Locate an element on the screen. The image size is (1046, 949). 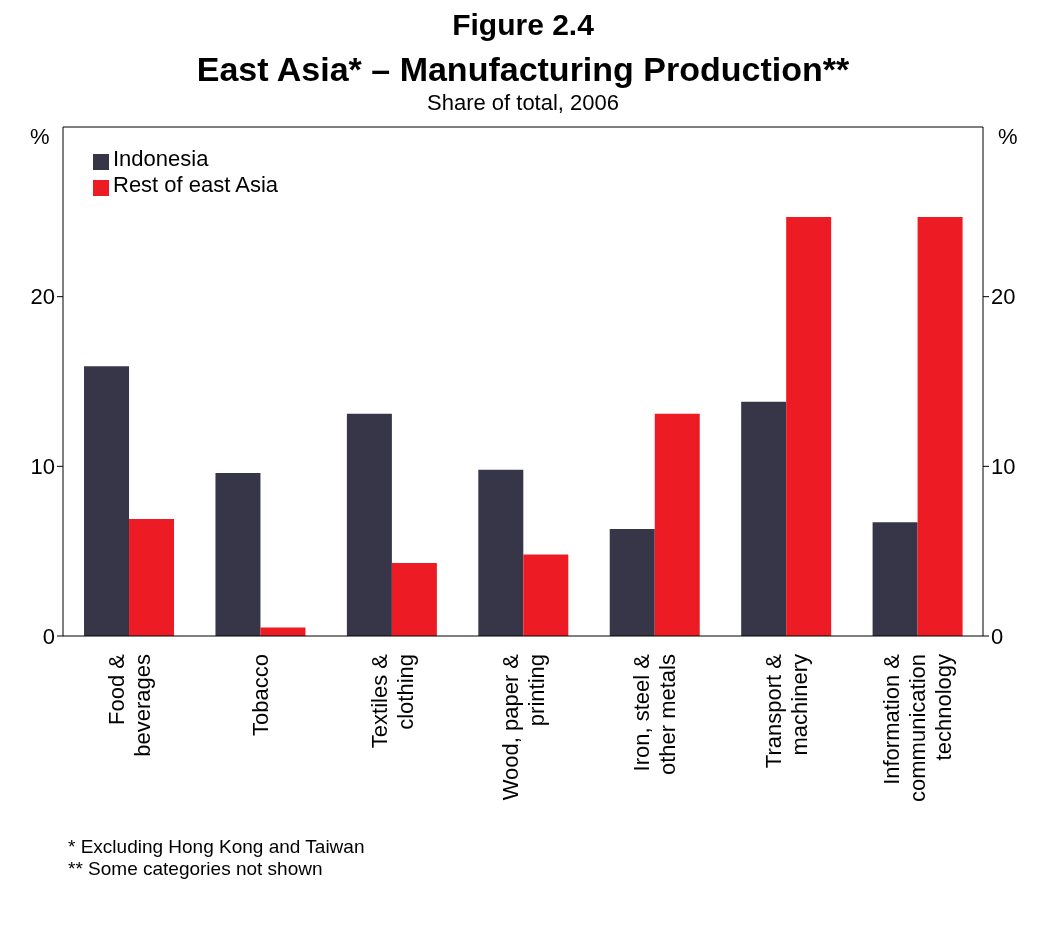
caption: Figure 2.4 is located at coordinates (523, 25).